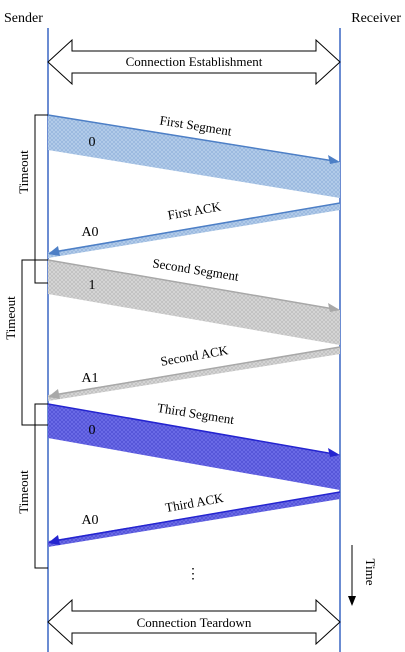 Image resolution: width=405 pixels, height=652 pixels. Describe the element at coordinates (194, 355) in the screenshot. I see `message-label: Second ACK` at that location.